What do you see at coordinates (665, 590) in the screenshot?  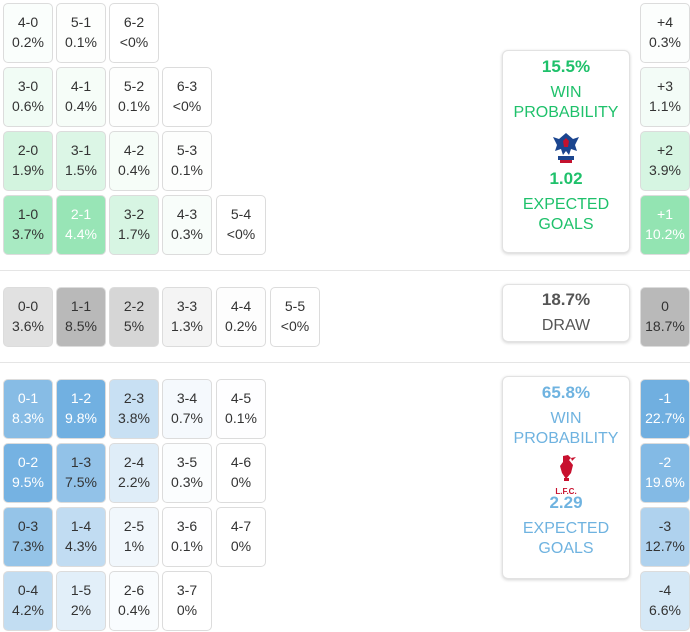 I see `score-label: -4` at bounding box center [665, 590].